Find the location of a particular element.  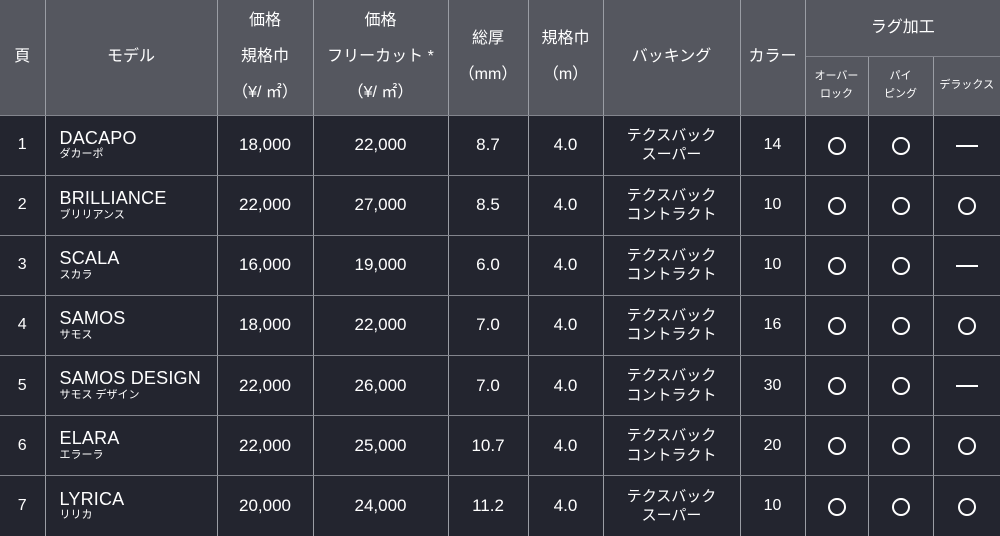

page-cell: 3 is located at coordinates (23, 265).